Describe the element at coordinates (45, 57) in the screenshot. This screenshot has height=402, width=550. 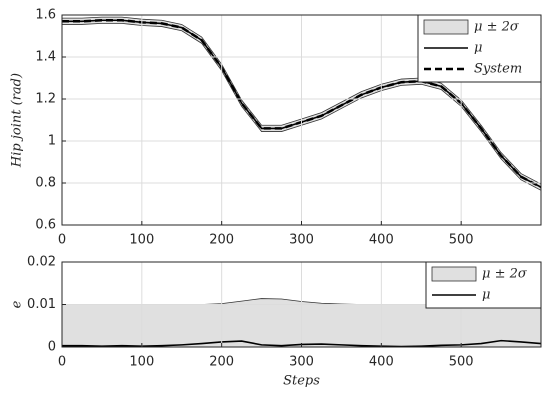
I see `y-tick-label: 1.4` at that location.